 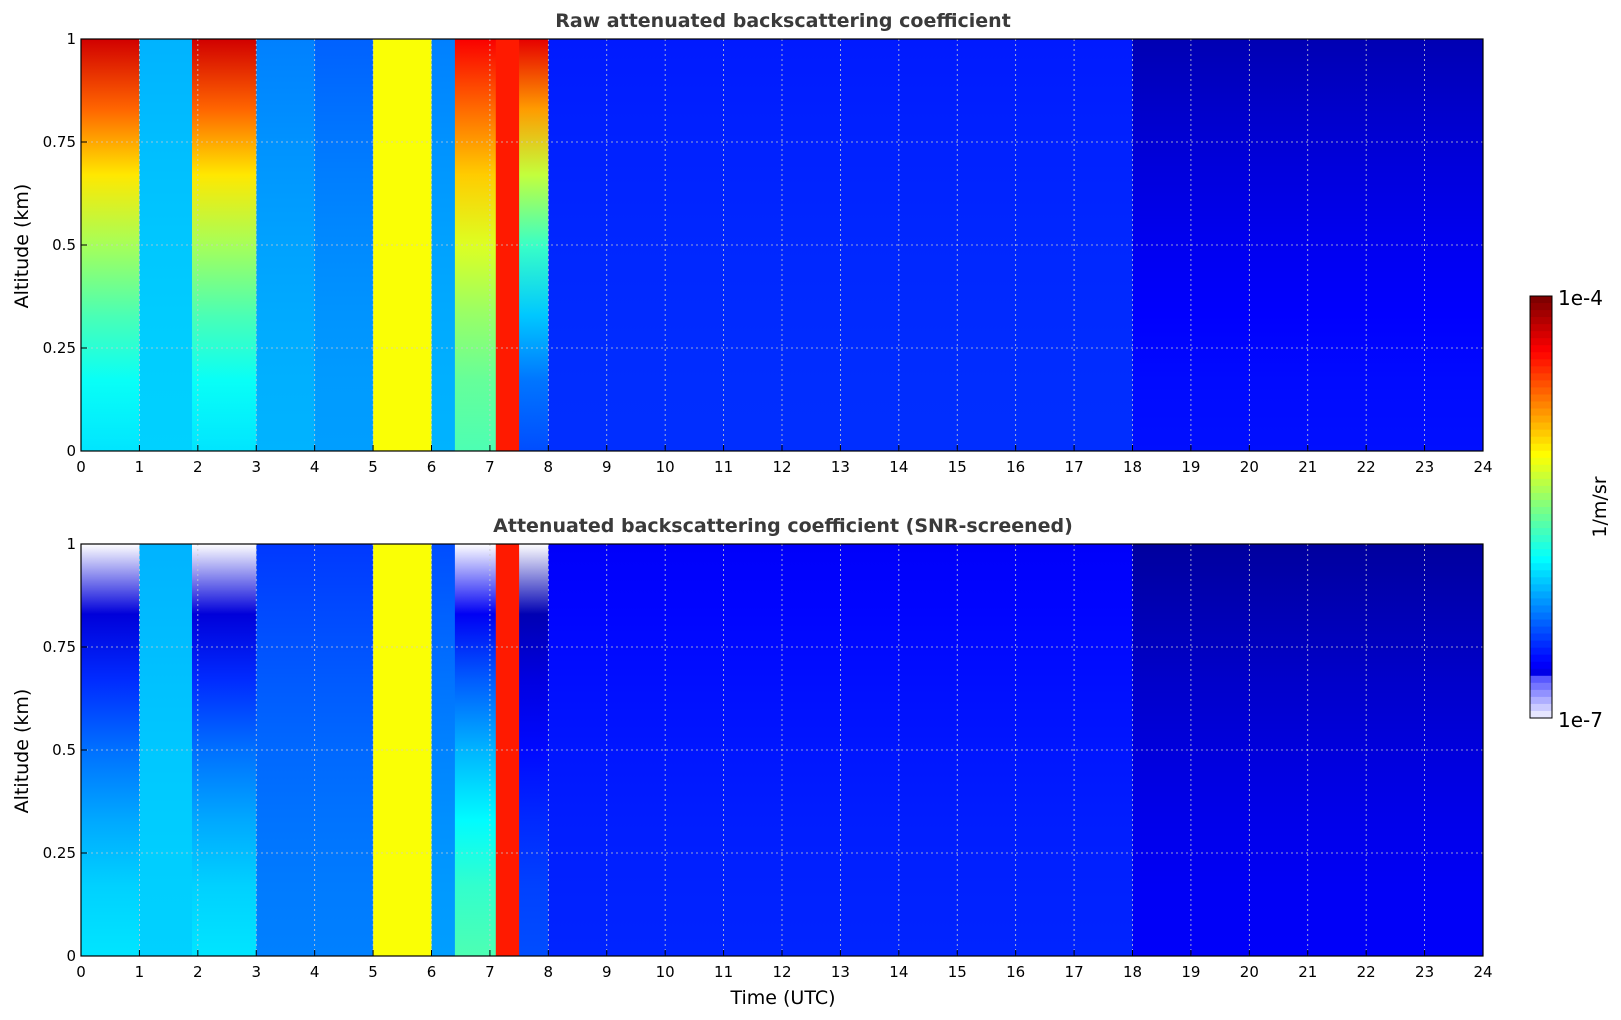 I want to click on x-tick-label: 24, so click(x=1482, y=972).